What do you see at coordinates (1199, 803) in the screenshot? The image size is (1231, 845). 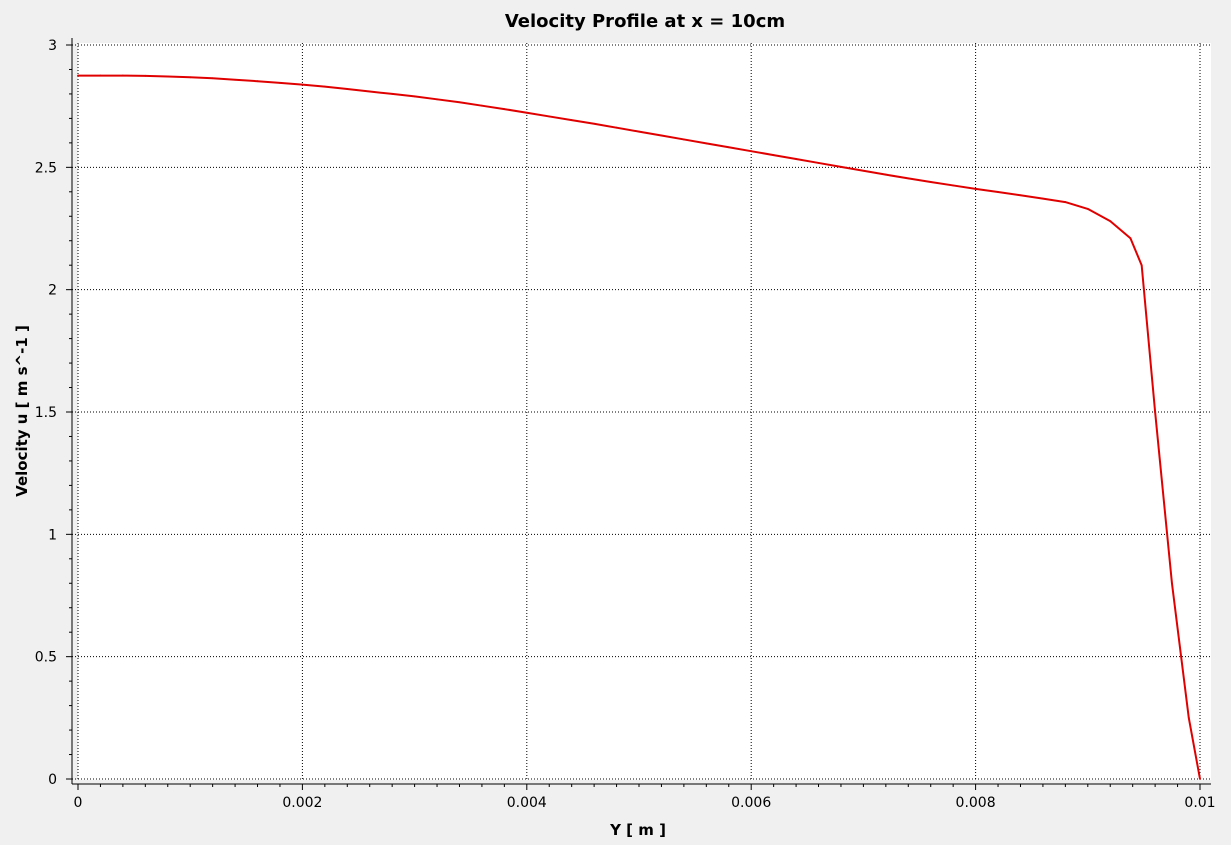 I see `x-tick-label: 0.01` at bounding box center [1199, 803].